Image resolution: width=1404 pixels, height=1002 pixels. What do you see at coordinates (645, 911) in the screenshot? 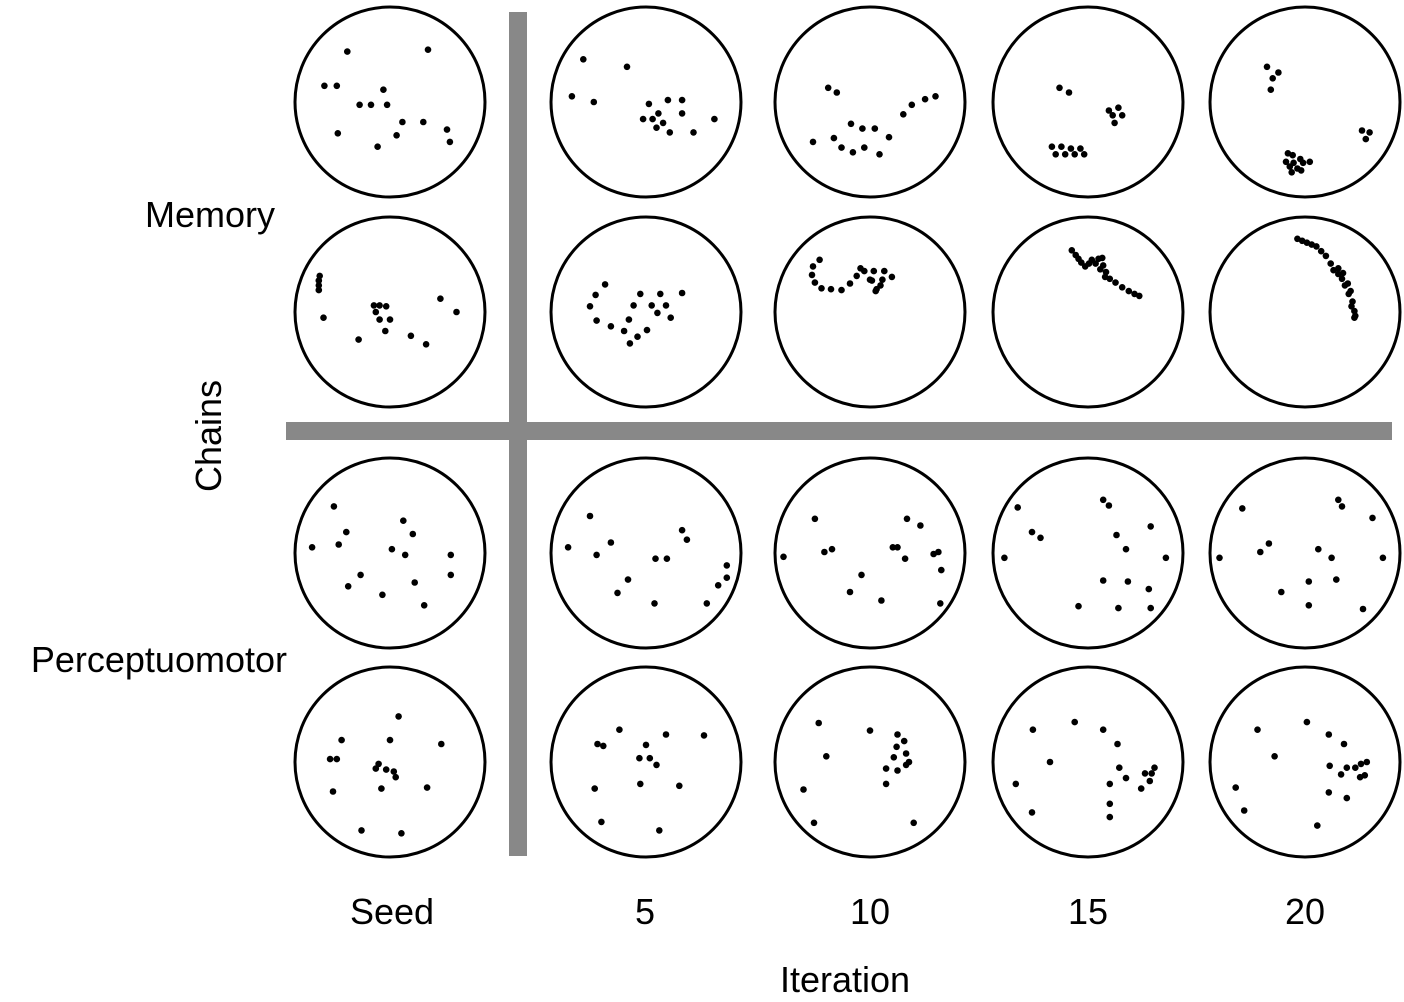
I see `column-label-5: 5` at bounding box center [645, 911].